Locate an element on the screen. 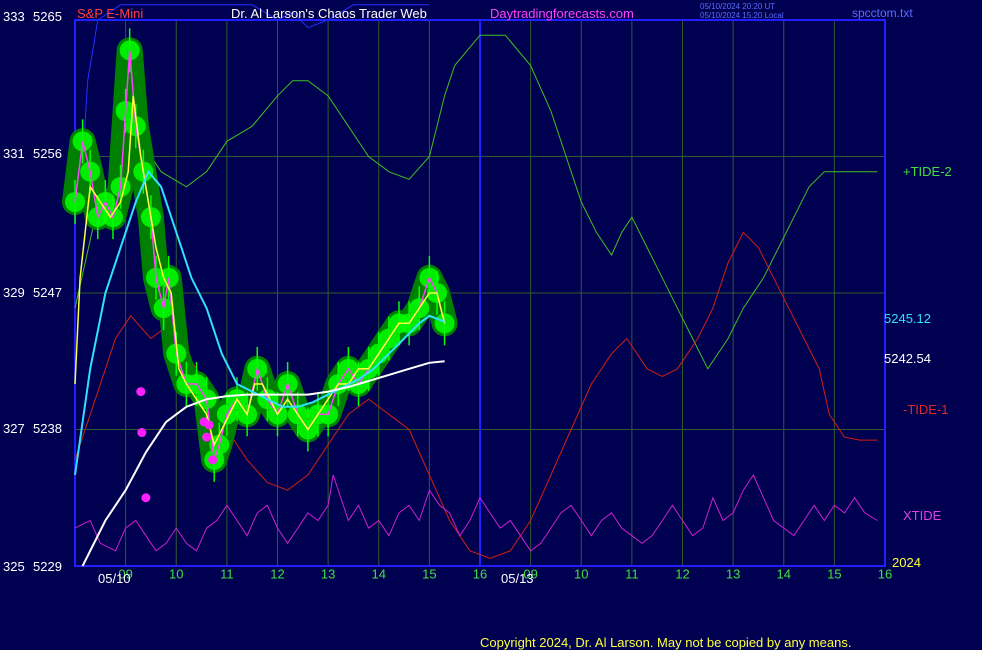  y-label-left-327: 327 is located at coordinates (14, 428).